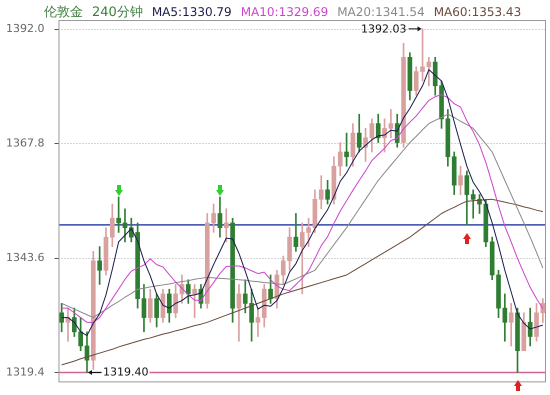  I want to click on text: MA5:1330.79, so click(192, 12).